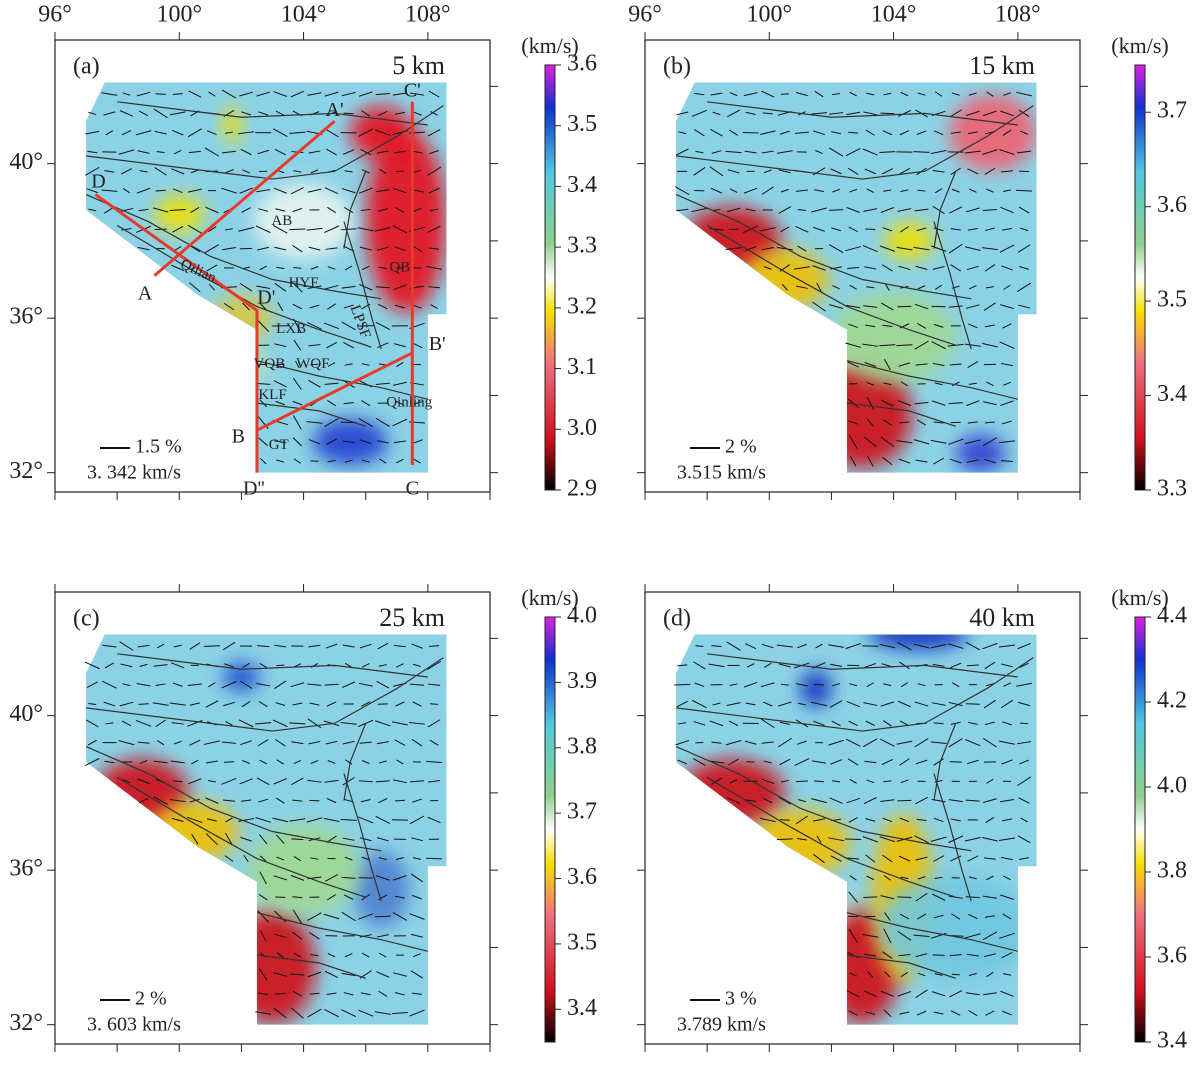 The height and width of the screenshot is (1080, 1200). I want to click on colorbar-tick-label: 3.2, so click(582, 306).